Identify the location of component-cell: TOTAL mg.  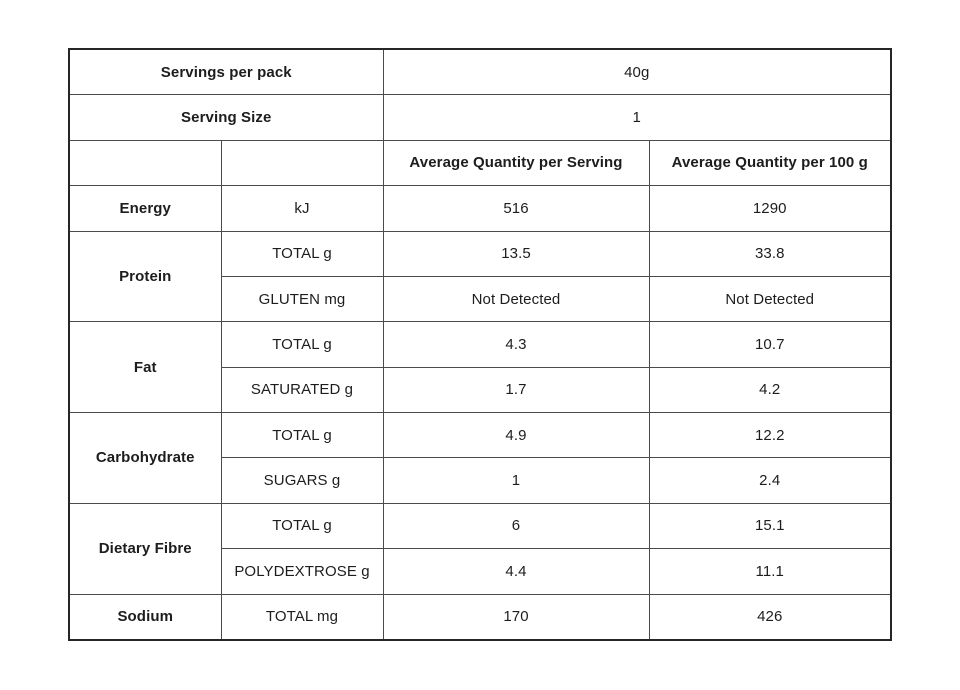
(302, 617).